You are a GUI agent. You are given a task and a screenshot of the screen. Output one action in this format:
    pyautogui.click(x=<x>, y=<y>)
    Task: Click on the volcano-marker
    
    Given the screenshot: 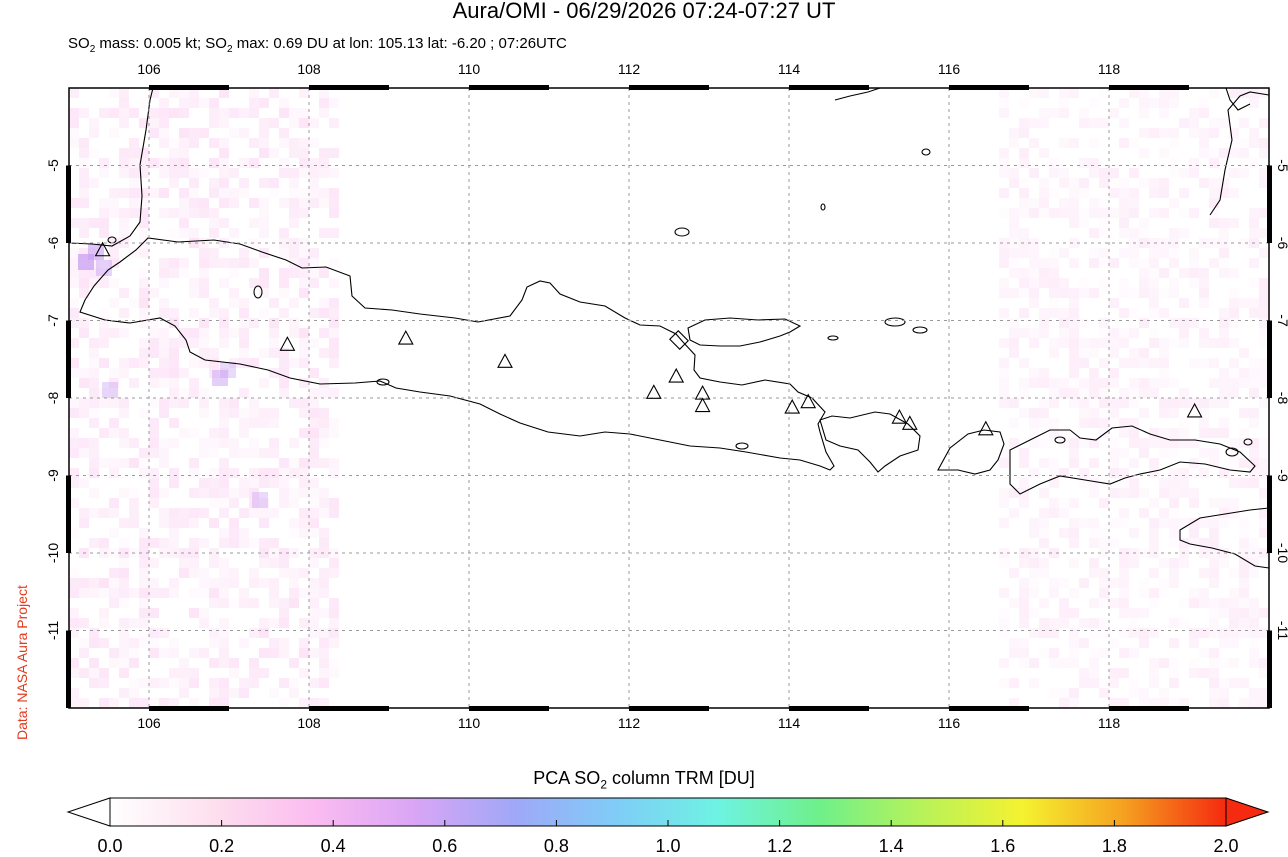 What is the action you would take?
    pyautogui.click(x=702, y=405)
    